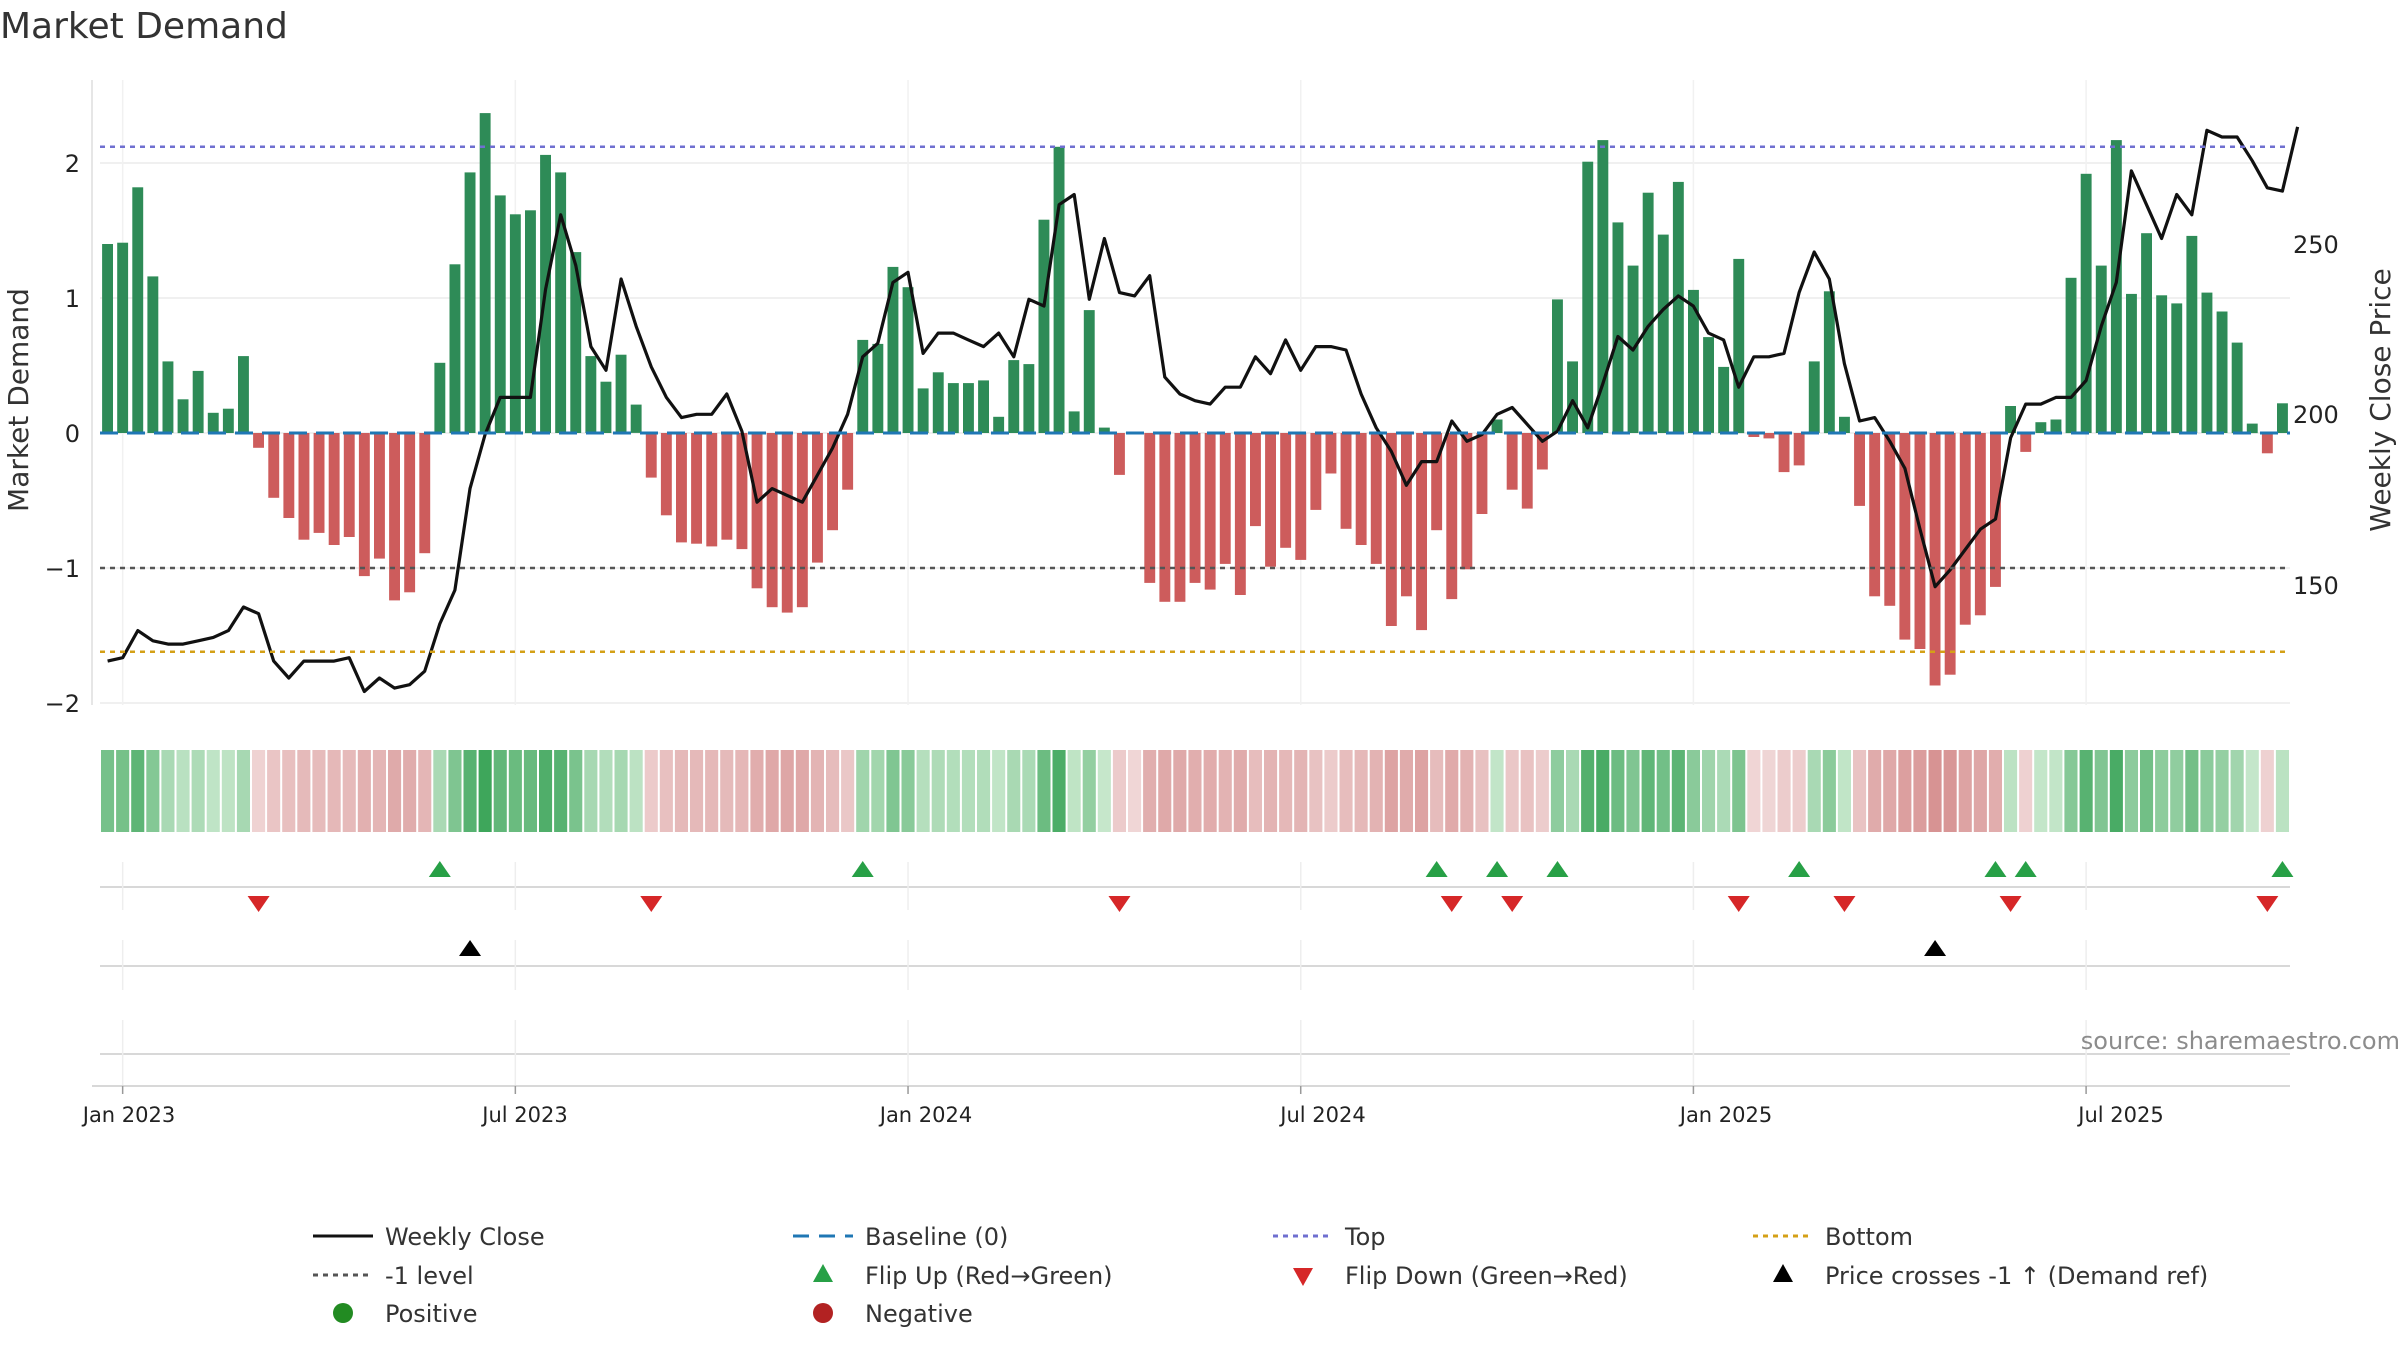 This screenshot has height=1350, width=2400. I want to click on flip-down-marker, so click(2010, 904).